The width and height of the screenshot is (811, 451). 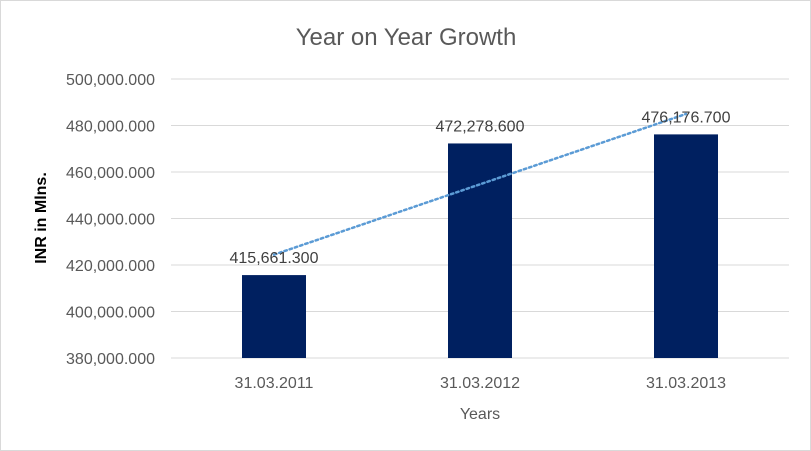 I want to click on x-tick-label: 31.03.2011, so click(x=274, y=383).